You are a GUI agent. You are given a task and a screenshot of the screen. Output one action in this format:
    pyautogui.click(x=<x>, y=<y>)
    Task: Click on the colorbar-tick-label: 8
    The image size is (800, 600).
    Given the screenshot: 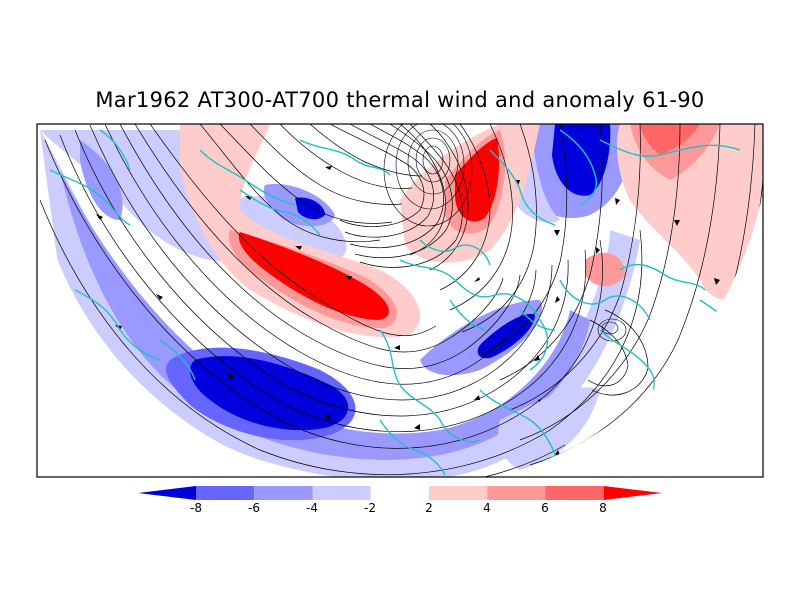 What is the action you would take?
    pyautogui.click(x=603, y=508)
    